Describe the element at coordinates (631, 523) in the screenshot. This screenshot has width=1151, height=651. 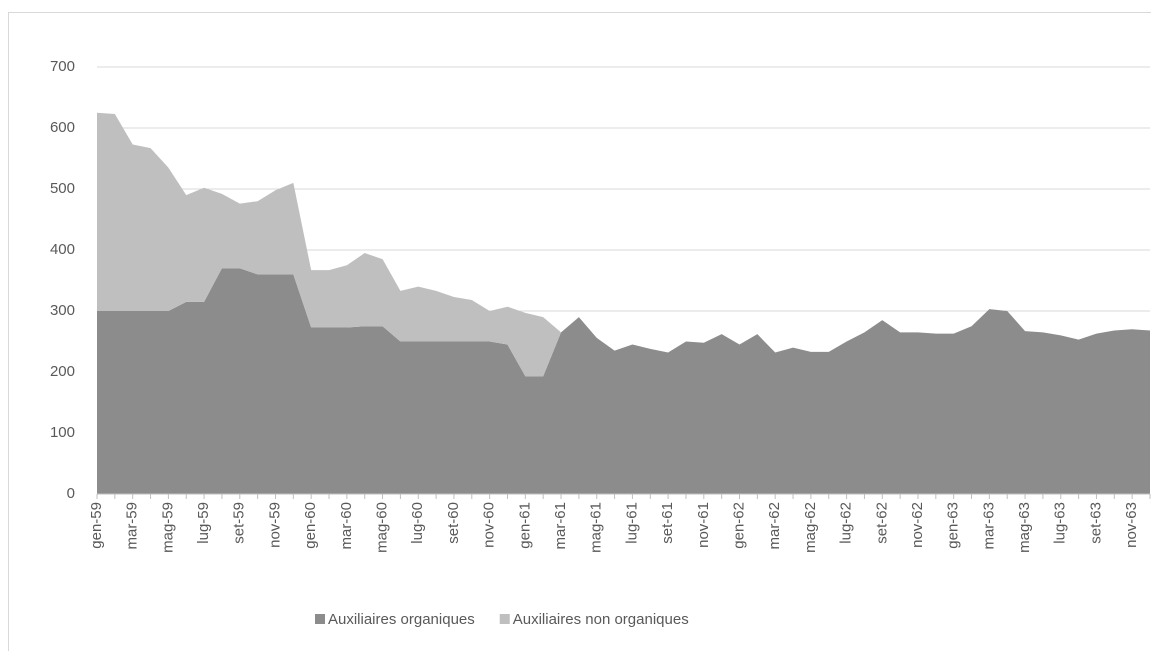
I see `x-tick-label: lug-61` at that location.